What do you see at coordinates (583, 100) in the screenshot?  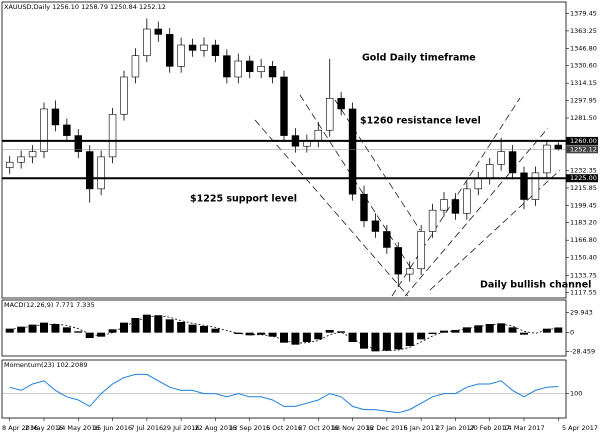 I see `y-tick-label: 1297.95` at bounding box center [583, 100].